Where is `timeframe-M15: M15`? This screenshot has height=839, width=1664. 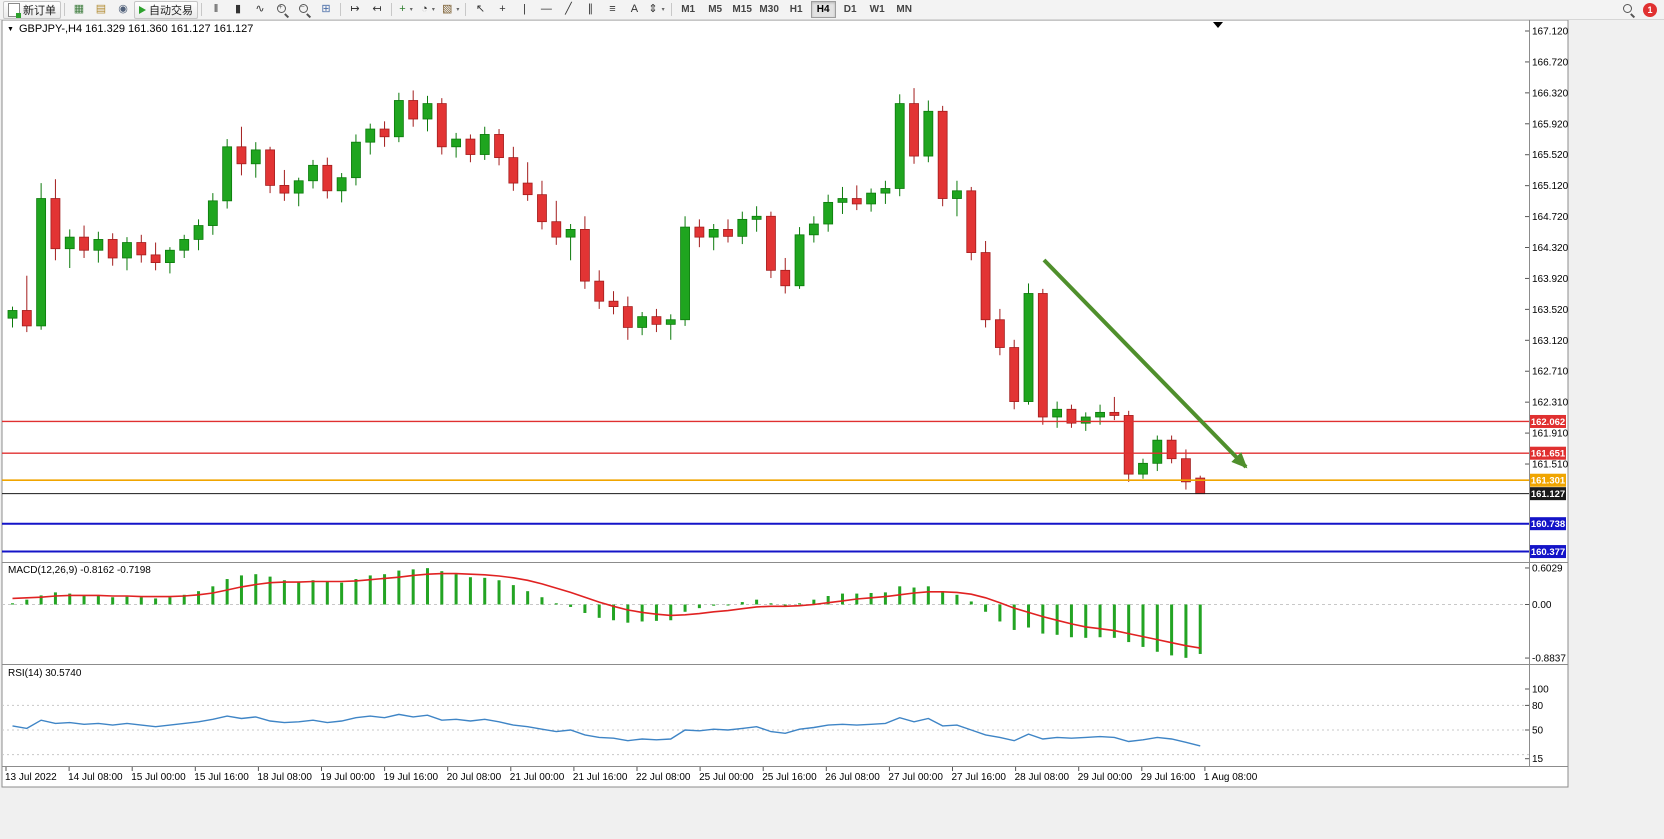 timeframe-M15: M15 is located at coordinates (742, 9).